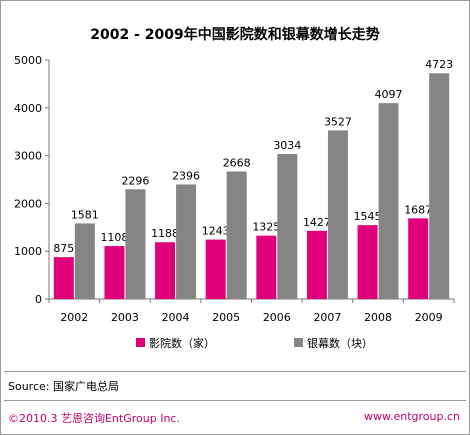 This screenshot has width=470, height=435. Describe the element at coordinates (114, 237) in the screenshot. I see `data-label: 1108` at that location.